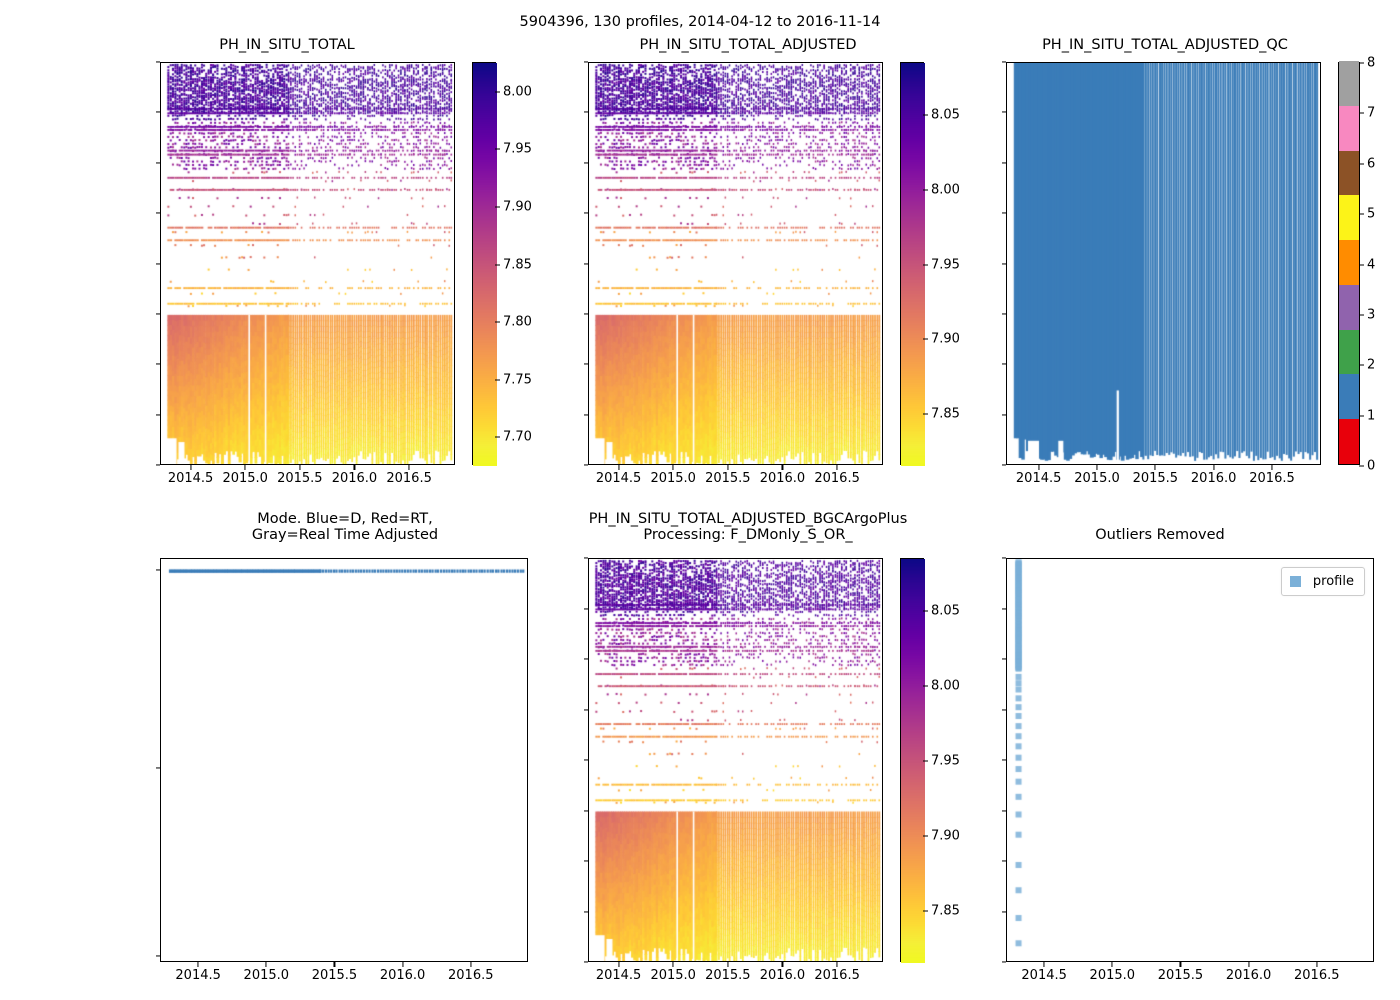 The width and height of the screenshot is (1400, 1000). What do you see at coordinates (930, 264) in the screenshot?
I see `colorbar-ph-in-situ-total-adjusted: 8.05 8.00 7.95 7.90 7.85` at bounding box center [930, 264].